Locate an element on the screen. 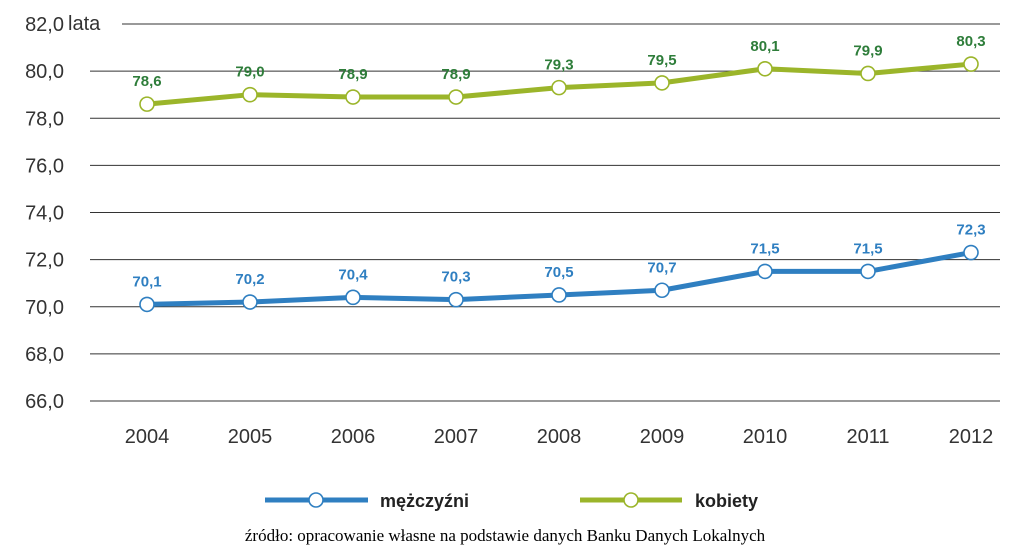 This screenshot has width=1011, height=548. legend-label: kobiety is located at coordinates (726, 501).